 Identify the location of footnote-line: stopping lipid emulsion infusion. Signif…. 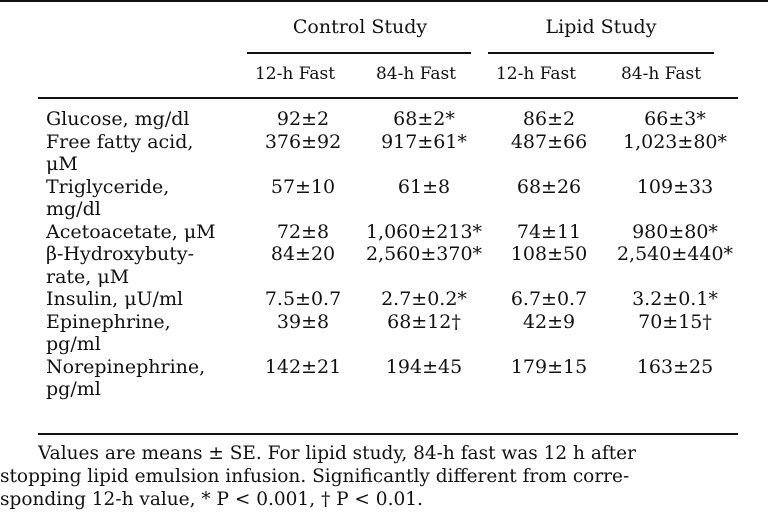
(315, 476).